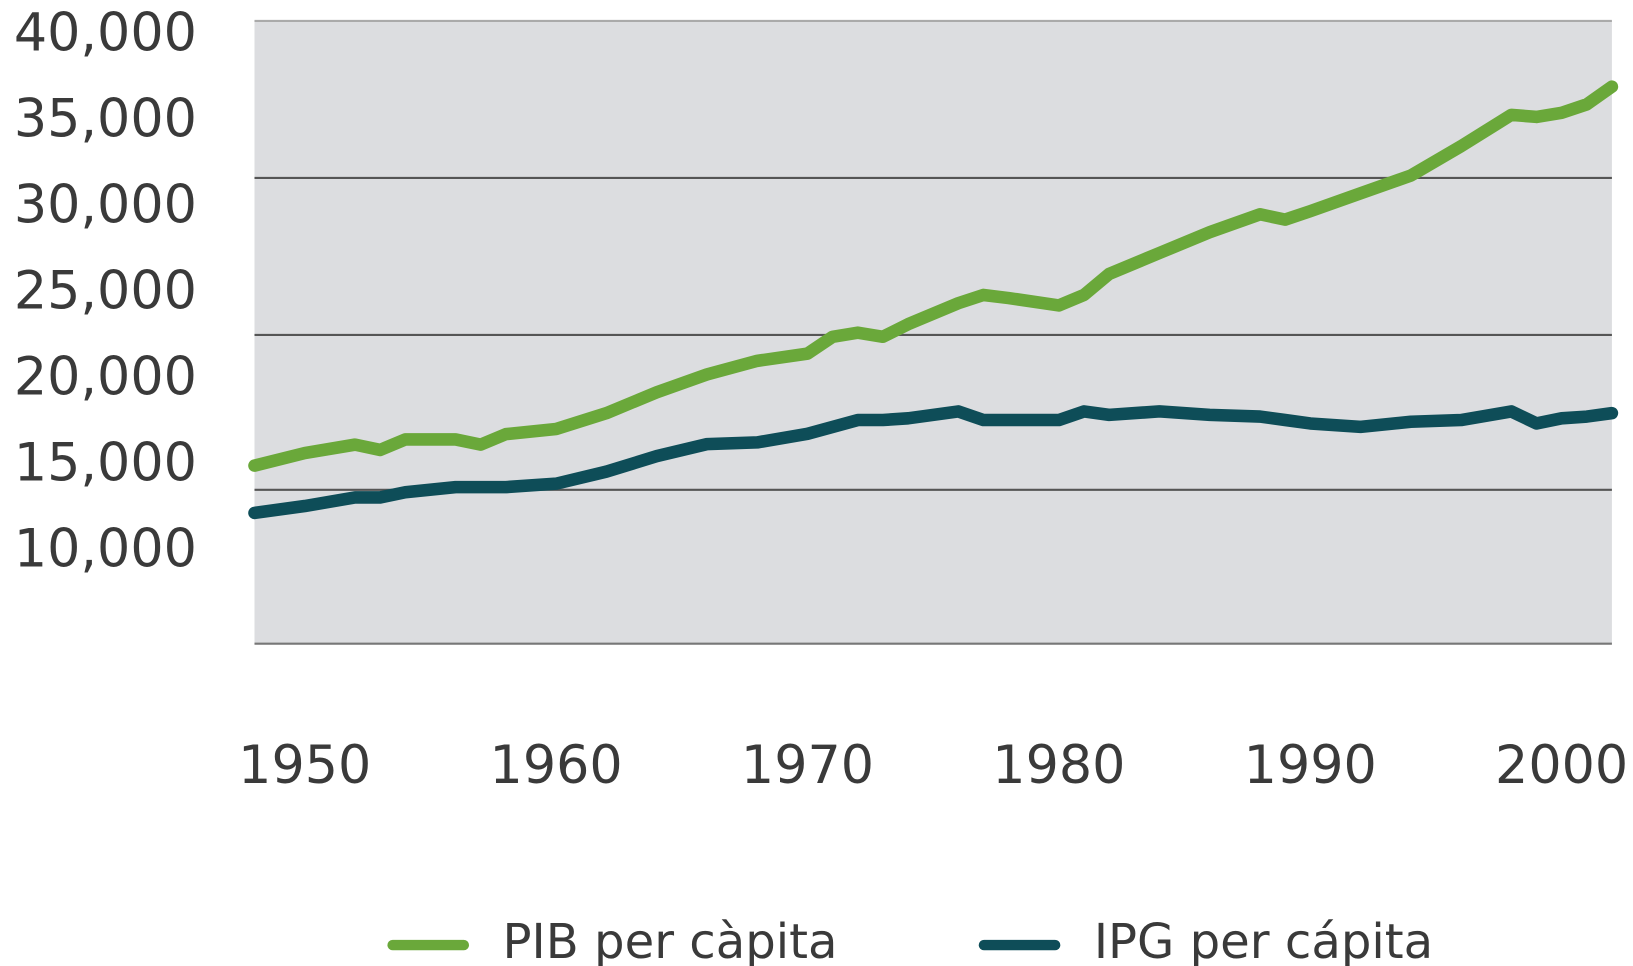 The height and width of the screenshot is (966, 1633). I want to click on legend-label: PIB per càpita, so click(670, 940).